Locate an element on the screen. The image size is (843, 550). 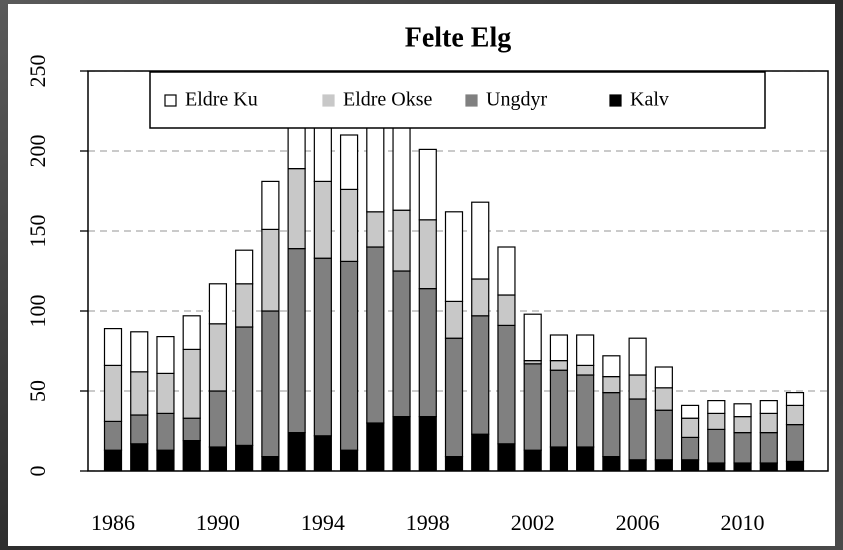
x-tick-label: 1998 is located at coordinates (428, 522).